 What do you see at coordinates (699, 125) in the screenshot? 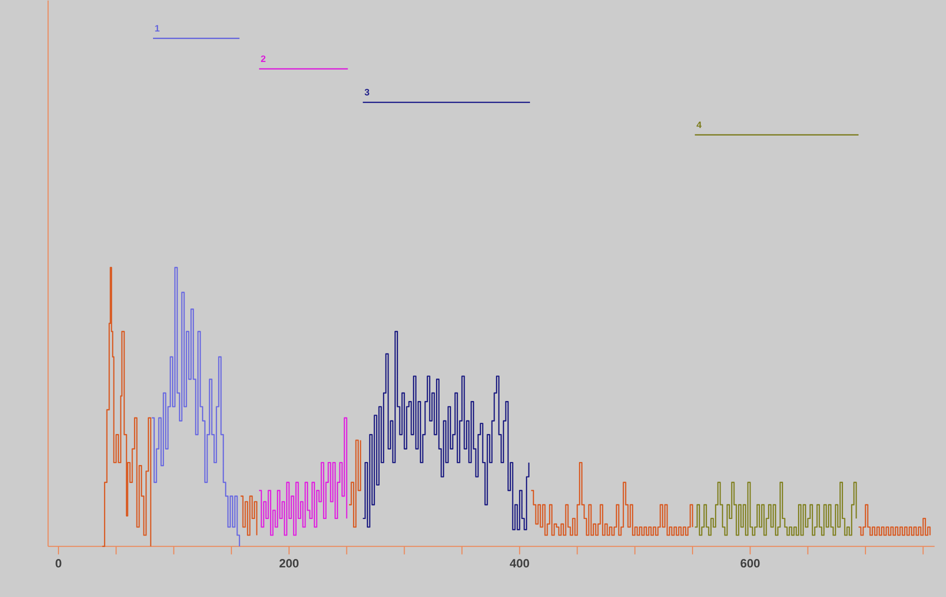
I see `series-label: 4` at bounding box center [699, 125].